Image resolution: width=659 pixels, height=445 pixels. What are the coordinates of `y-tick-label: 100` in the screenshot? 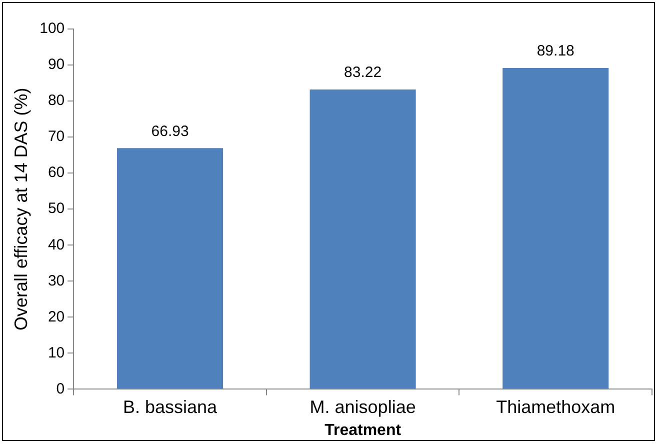 It's located at (52, 29).